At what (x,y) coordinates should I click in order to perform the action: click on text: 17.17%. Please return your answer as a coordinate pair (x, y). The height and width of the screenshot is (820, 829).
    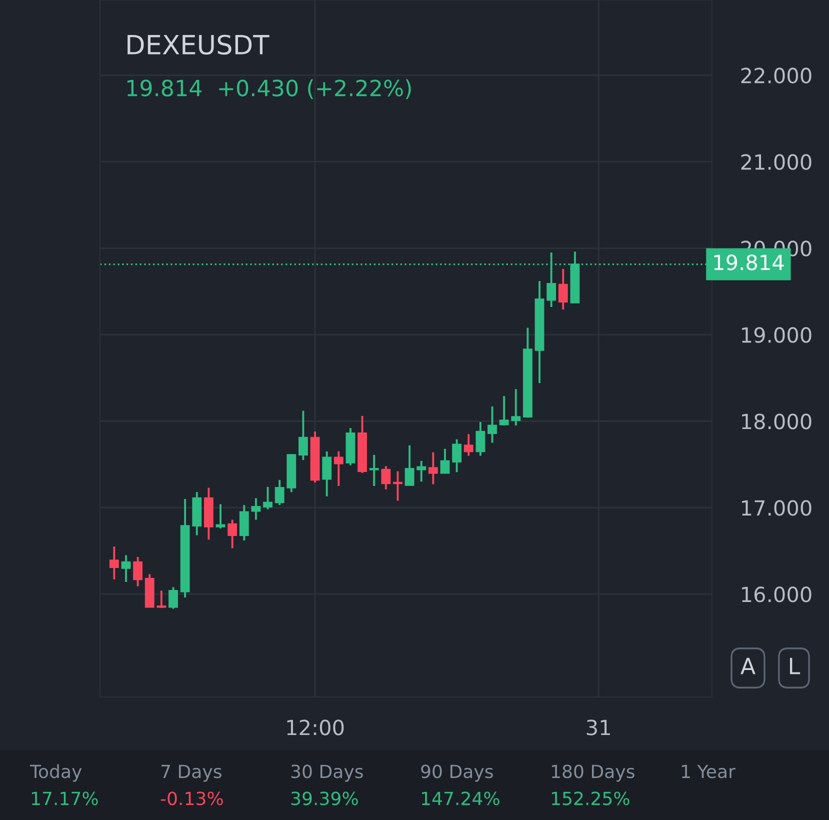
    Looking at the image, I should click on (65, 799).